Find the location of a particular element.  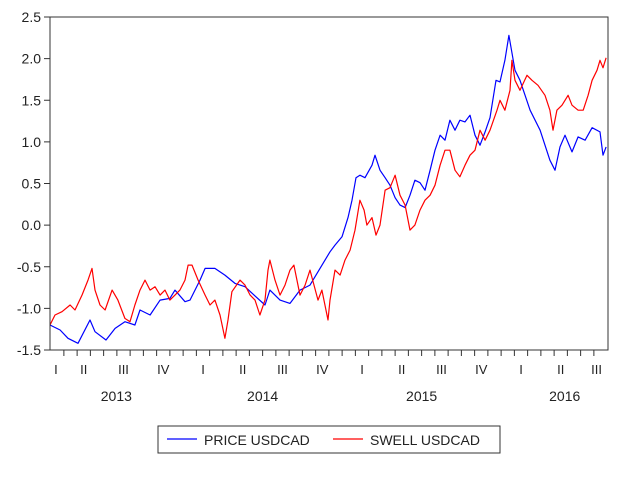

y-axis: -1.5 -1.0 -0.5 0.0 0.5 1.0 1.5 2.0 2.5 is located at coordinates (33, 183).